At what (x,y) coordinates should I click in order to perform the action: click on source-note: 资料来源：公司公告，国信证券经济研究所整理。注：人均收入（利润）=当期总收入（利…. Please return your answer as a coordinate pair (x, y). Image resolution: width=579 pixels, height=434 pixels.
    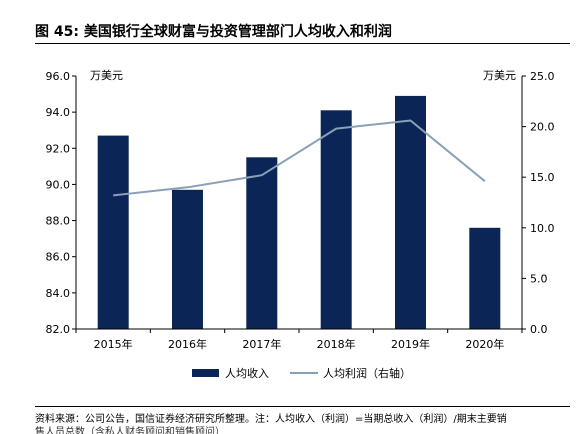
    Looking at the image, I should click on (271, 419).